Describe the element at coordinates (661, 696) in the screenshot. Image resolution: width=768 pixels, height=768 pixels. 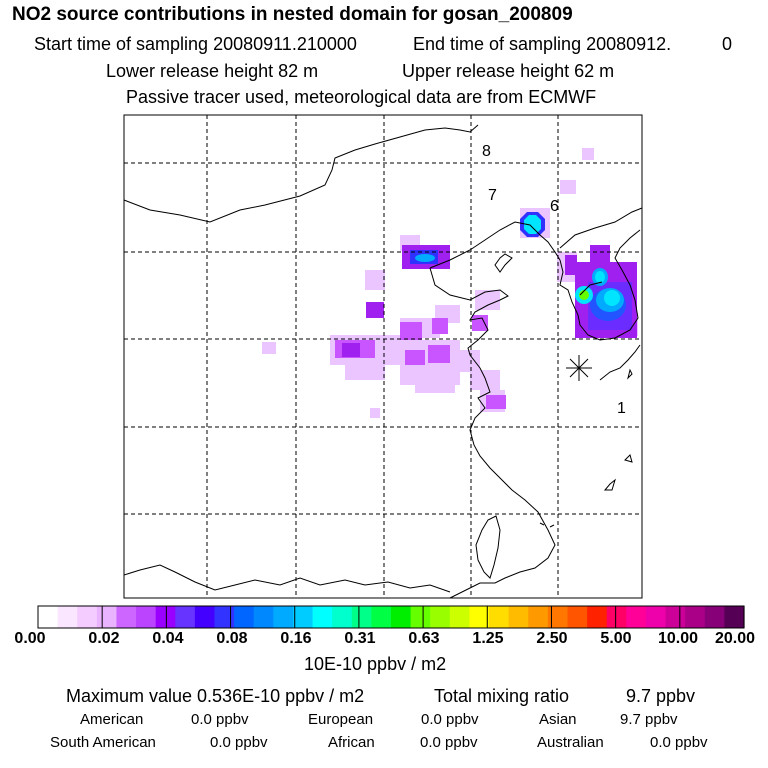
I see `total-mixing-value: 9.7 ppbv` at that location.